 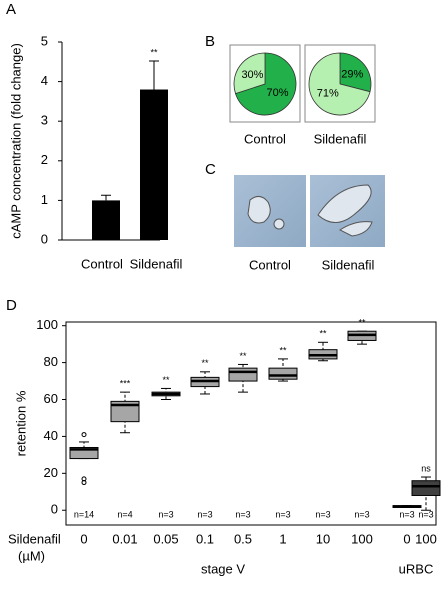 I want to click on n-label: n=4, so click(x=124, y=514).